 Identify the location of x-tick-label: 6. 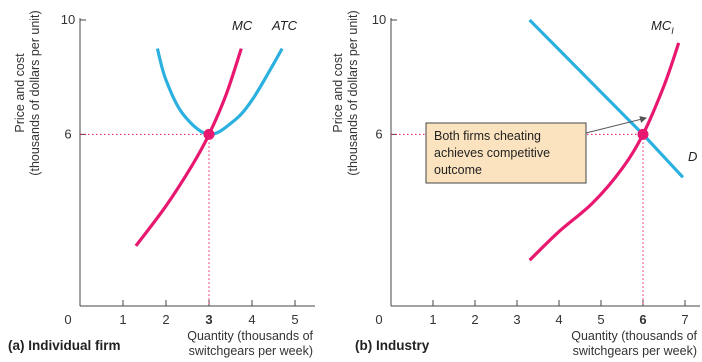
(642, 319).